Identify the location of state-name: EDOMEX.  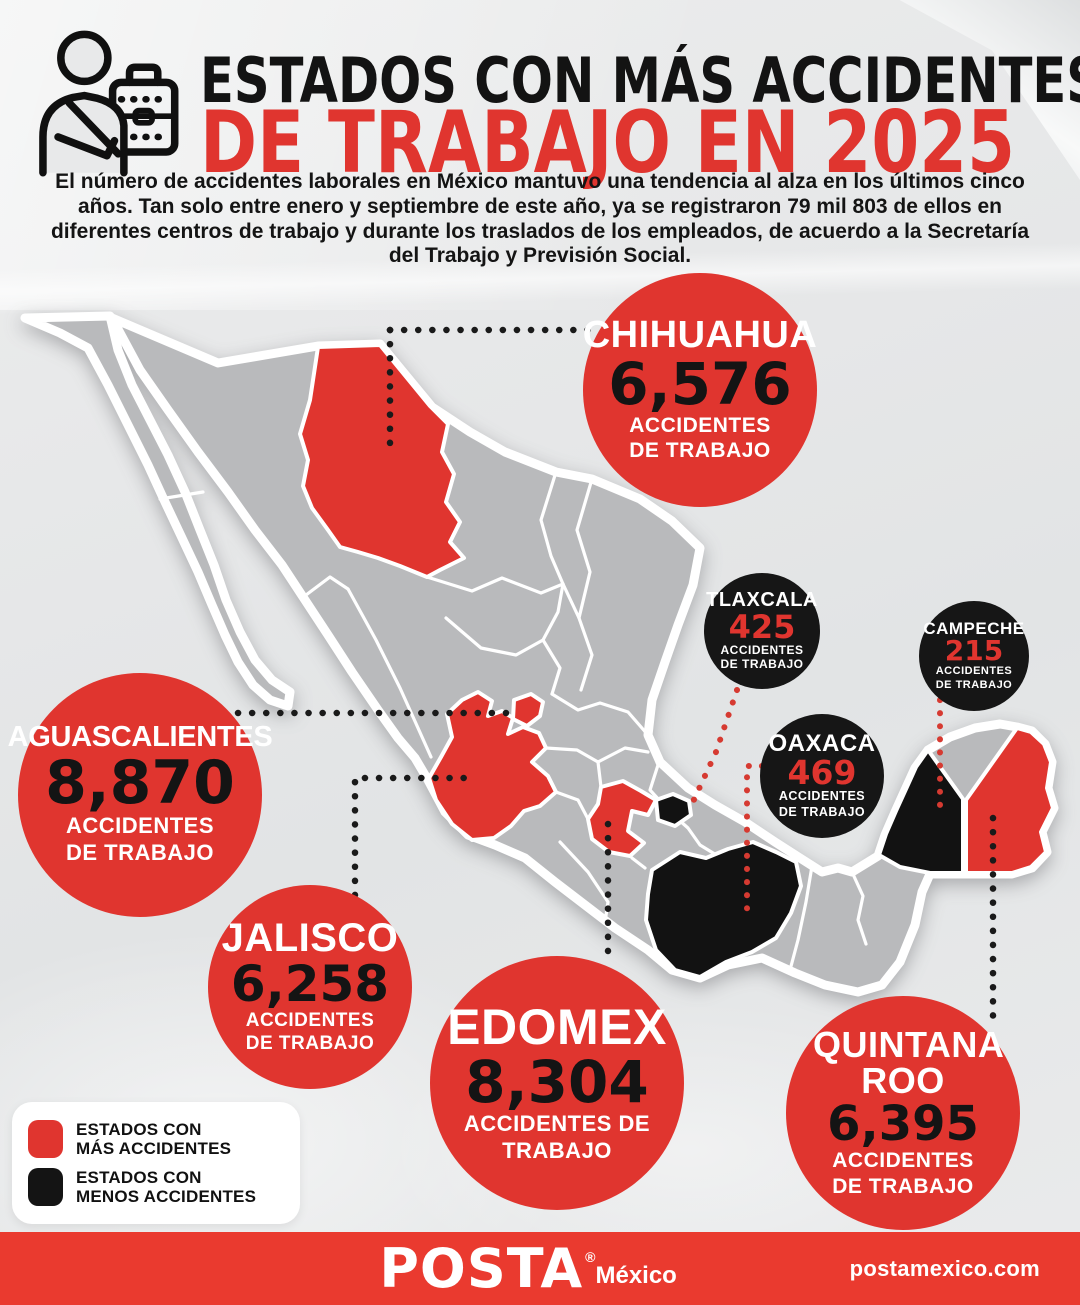
(557, 1026).